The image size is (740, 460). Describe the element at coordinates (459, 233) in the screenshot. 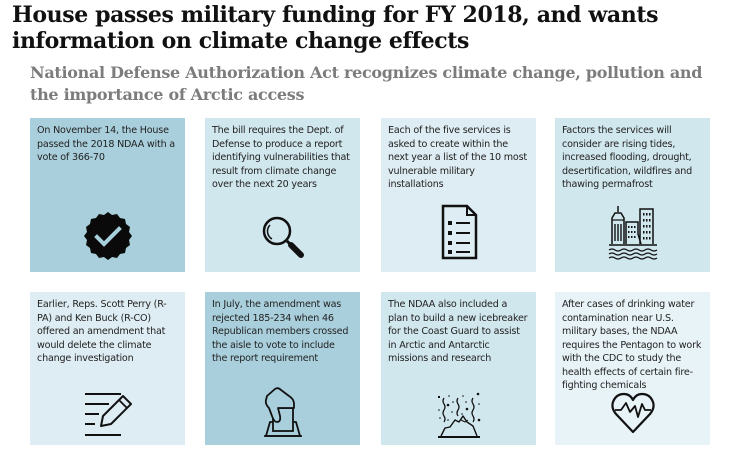

I see `checklist-document-icon` at that location.